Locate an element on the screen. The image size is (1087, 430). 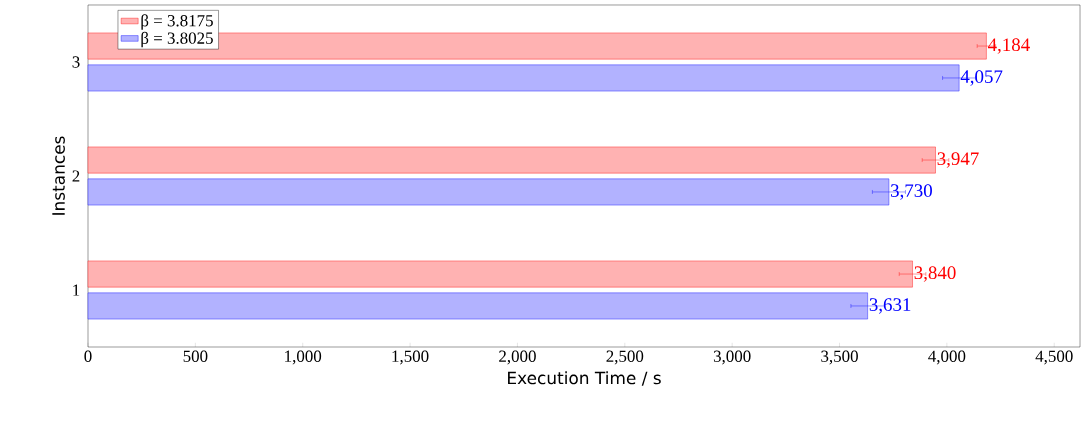
x-tick-label: 2,000 is located at coordinates (517, 357).